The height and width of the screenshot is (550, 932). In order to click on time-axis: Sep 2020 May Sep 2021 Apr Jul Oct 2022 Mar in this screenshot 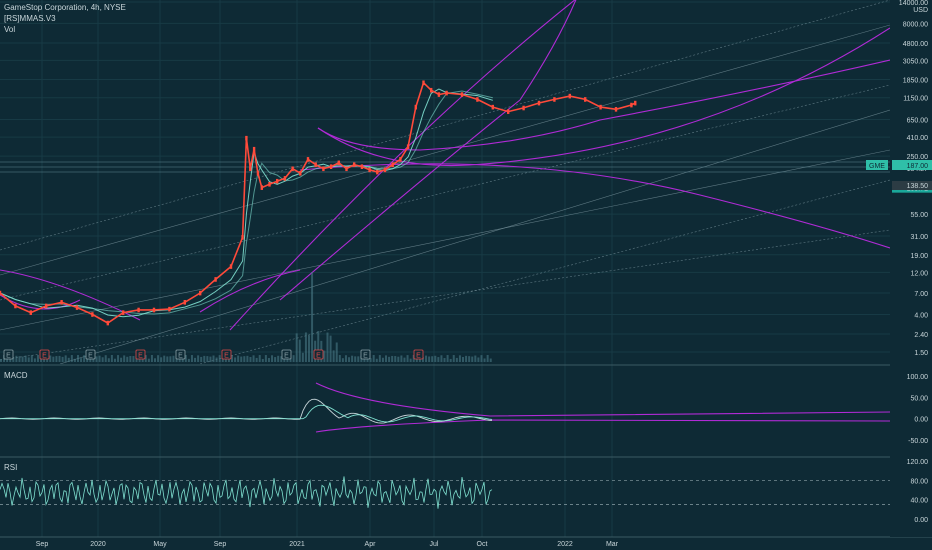, I will do `click(327, 544)`.